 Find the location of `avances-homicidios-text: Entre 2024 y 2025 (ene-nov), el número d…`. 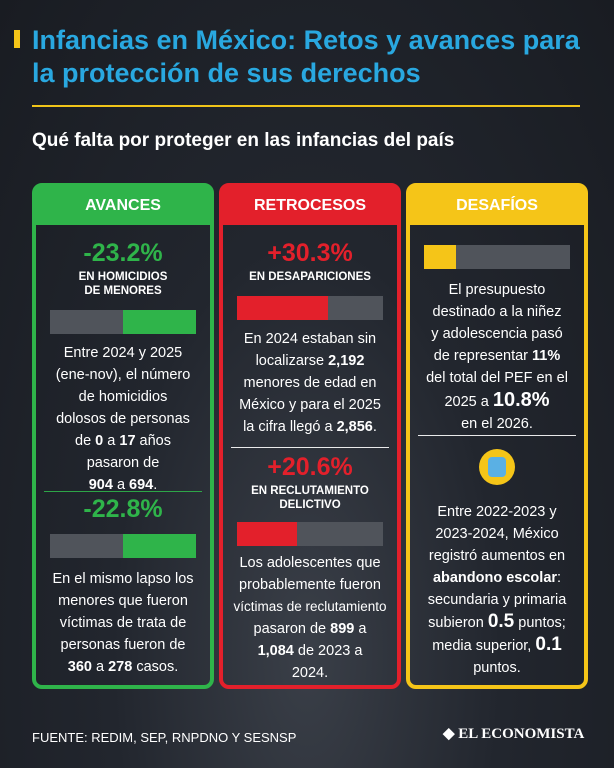

avances-homicidios-text: Entre 2024 y 2025 (ene-nov), el número d… is located at coordinates (123, 419).